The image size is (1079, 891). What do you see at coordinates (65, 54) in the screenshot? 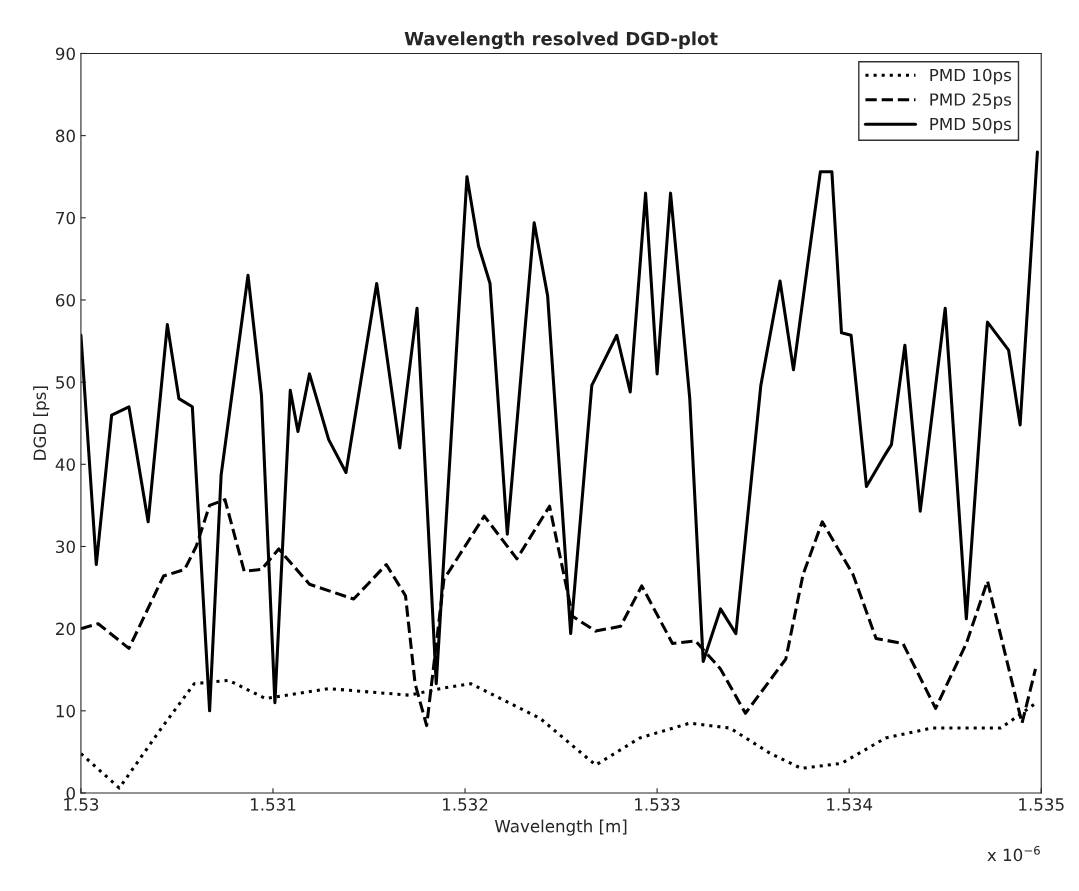
I see `y-tick-label: 90` at bounding box center [65, 54].